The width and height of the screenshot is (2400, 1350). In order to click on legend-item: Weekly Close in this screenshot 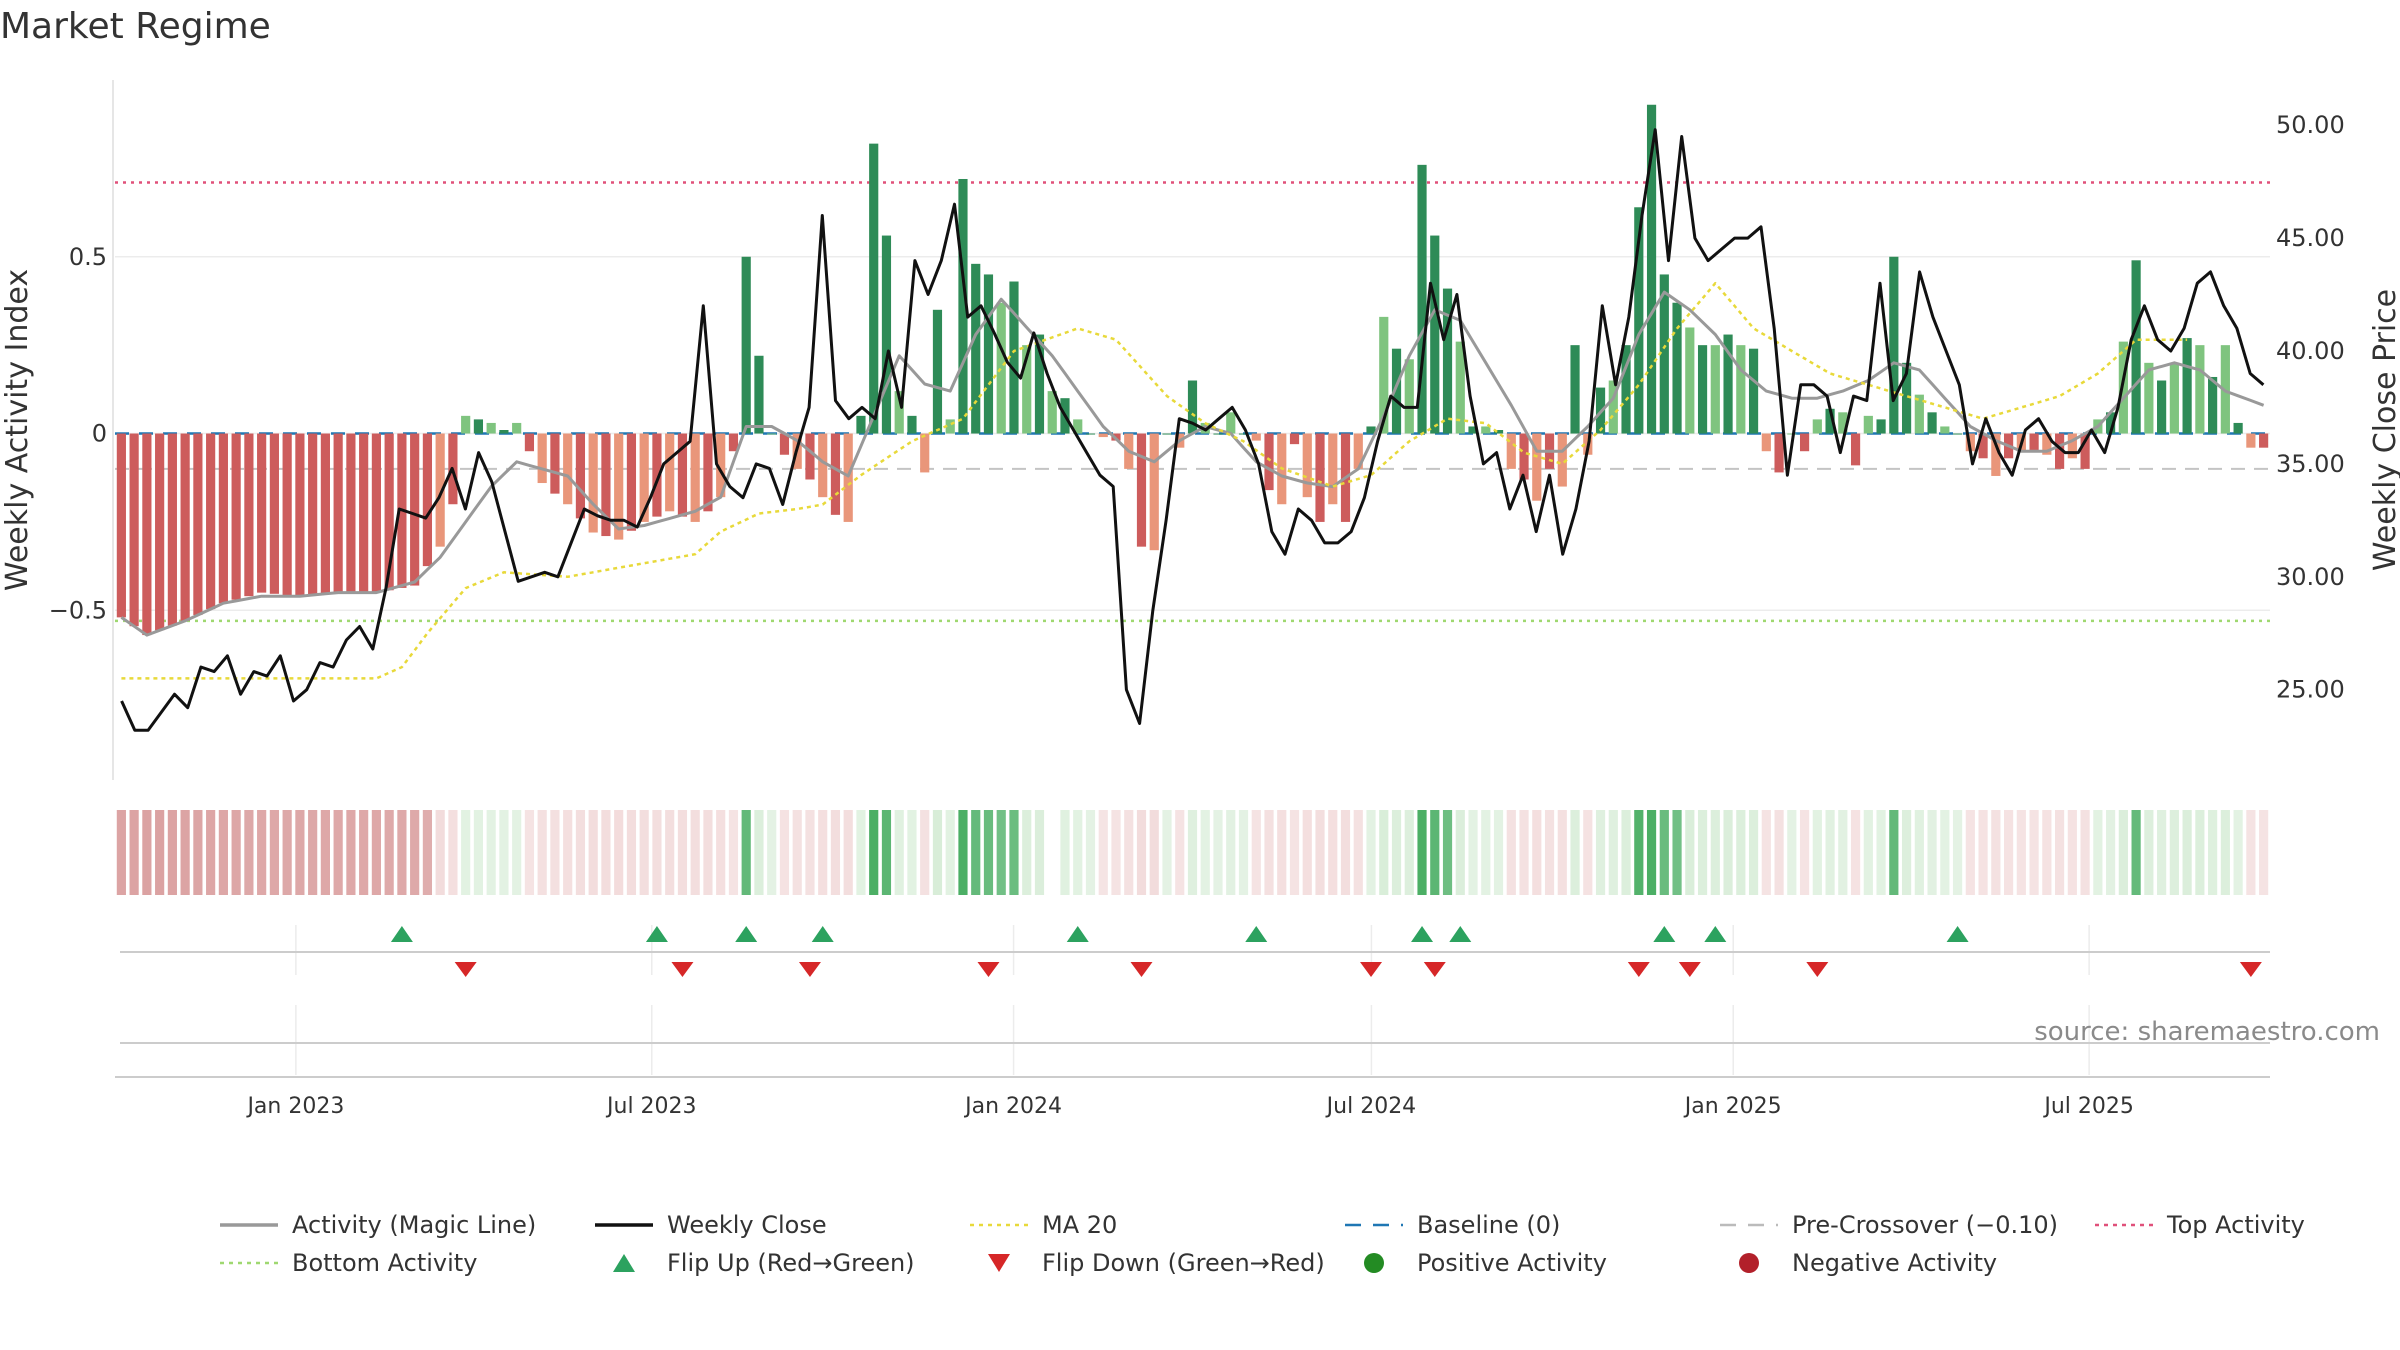, I will do `click(711, 1225)`.